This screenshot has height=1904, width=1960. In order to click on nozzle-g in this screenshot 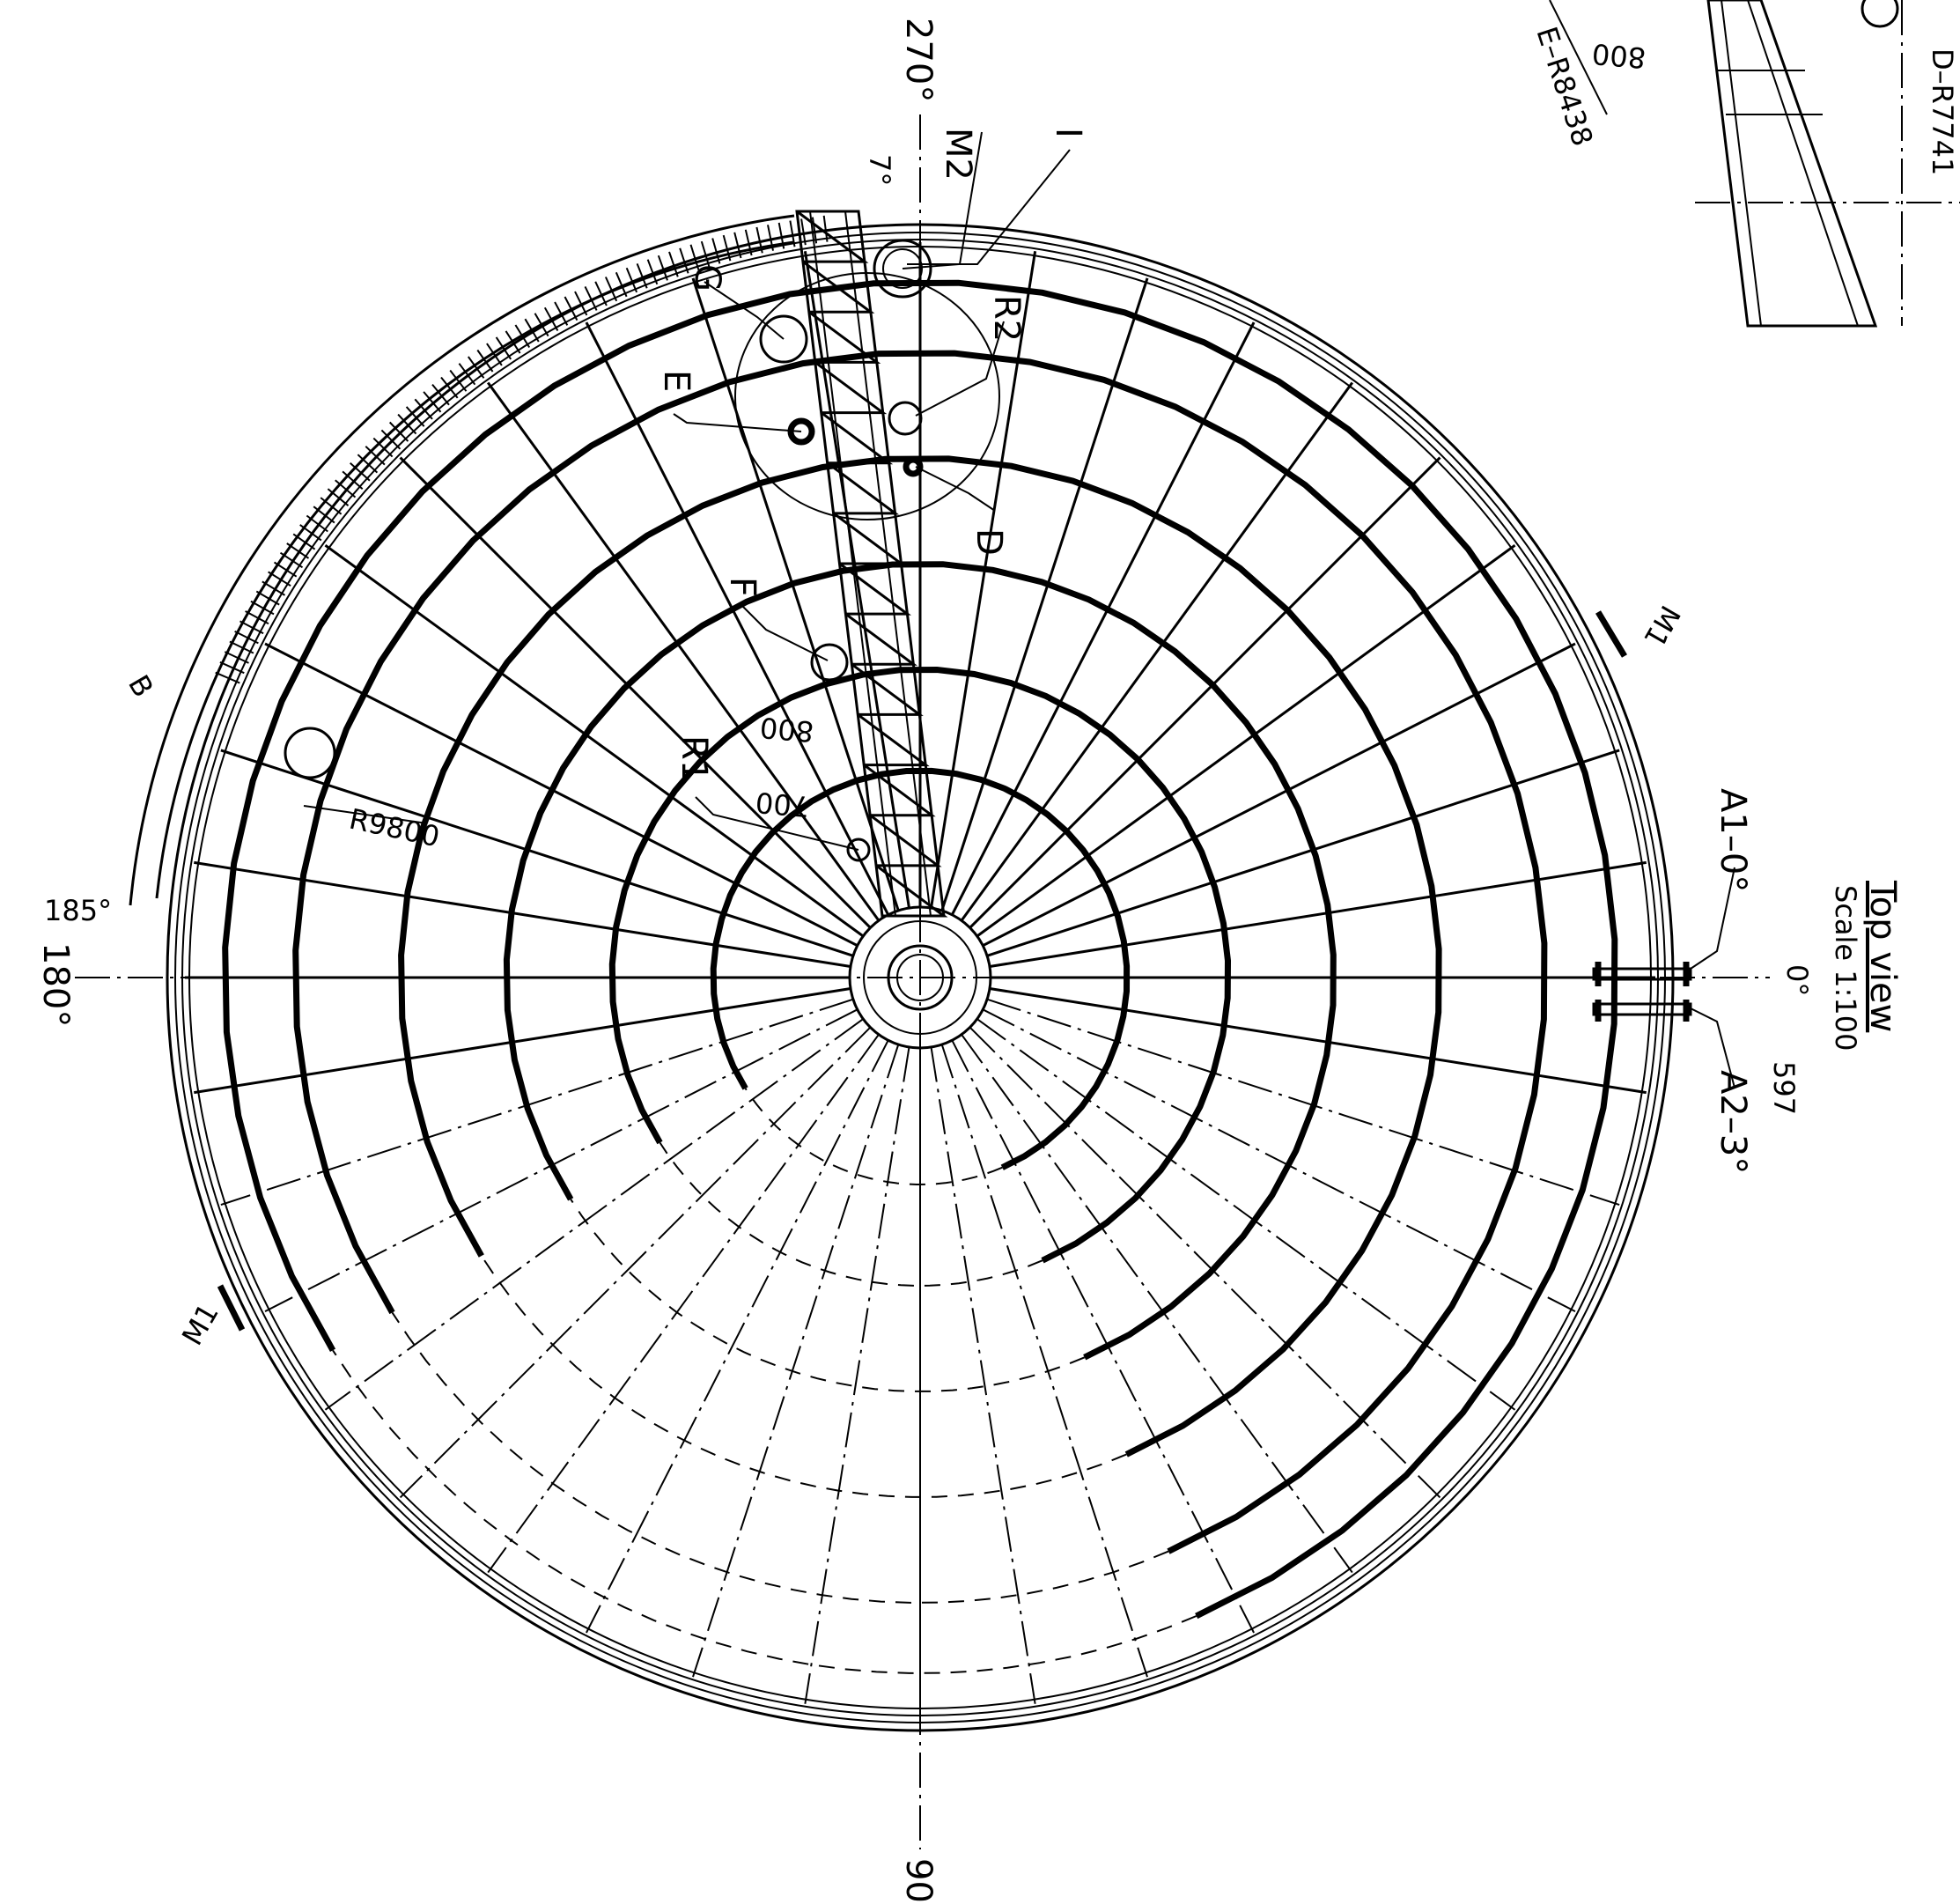, I will do `click(783, 339)`.